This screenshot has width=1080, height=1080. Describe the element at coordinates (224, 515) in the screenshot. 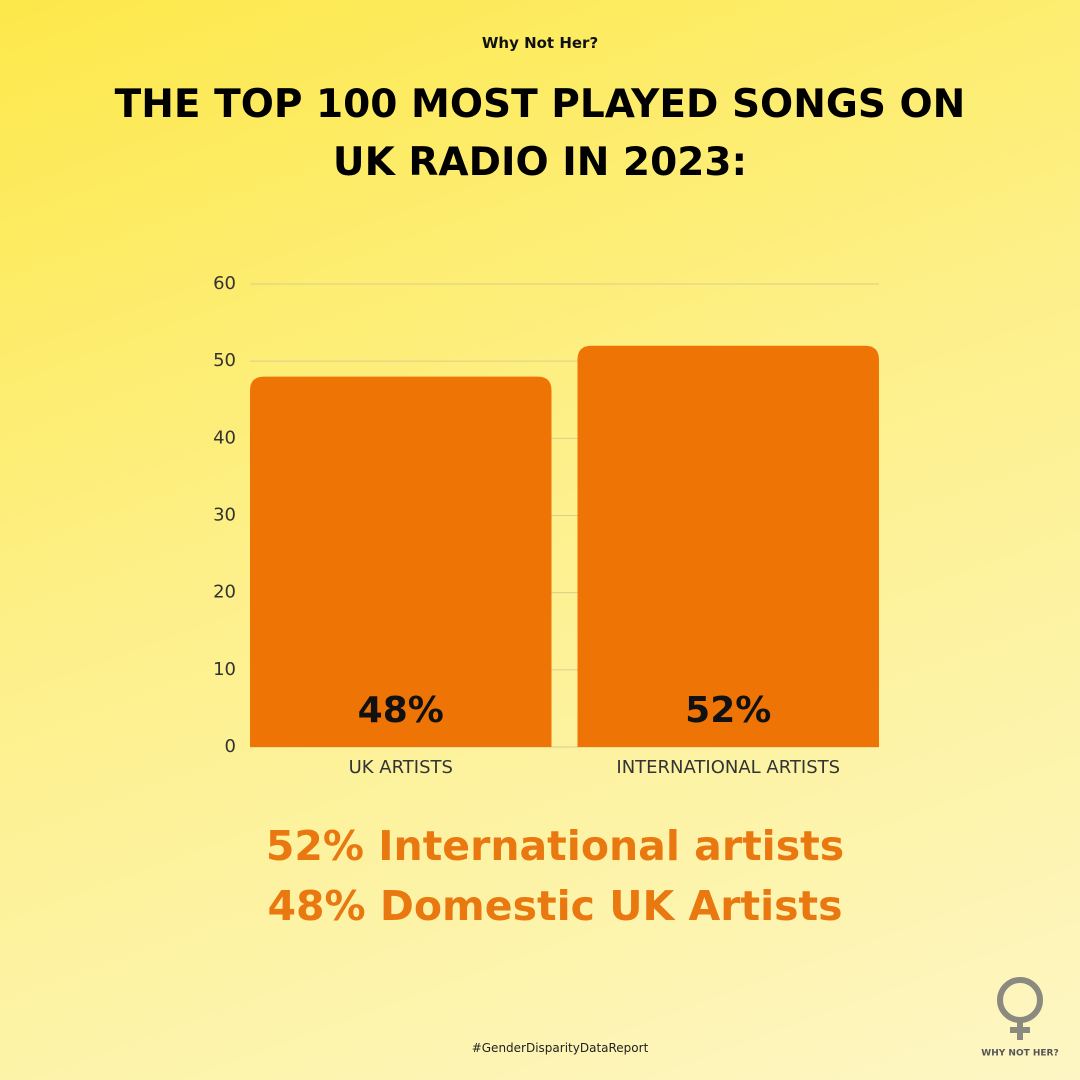

I see `y-tick-label: 30` at that location.